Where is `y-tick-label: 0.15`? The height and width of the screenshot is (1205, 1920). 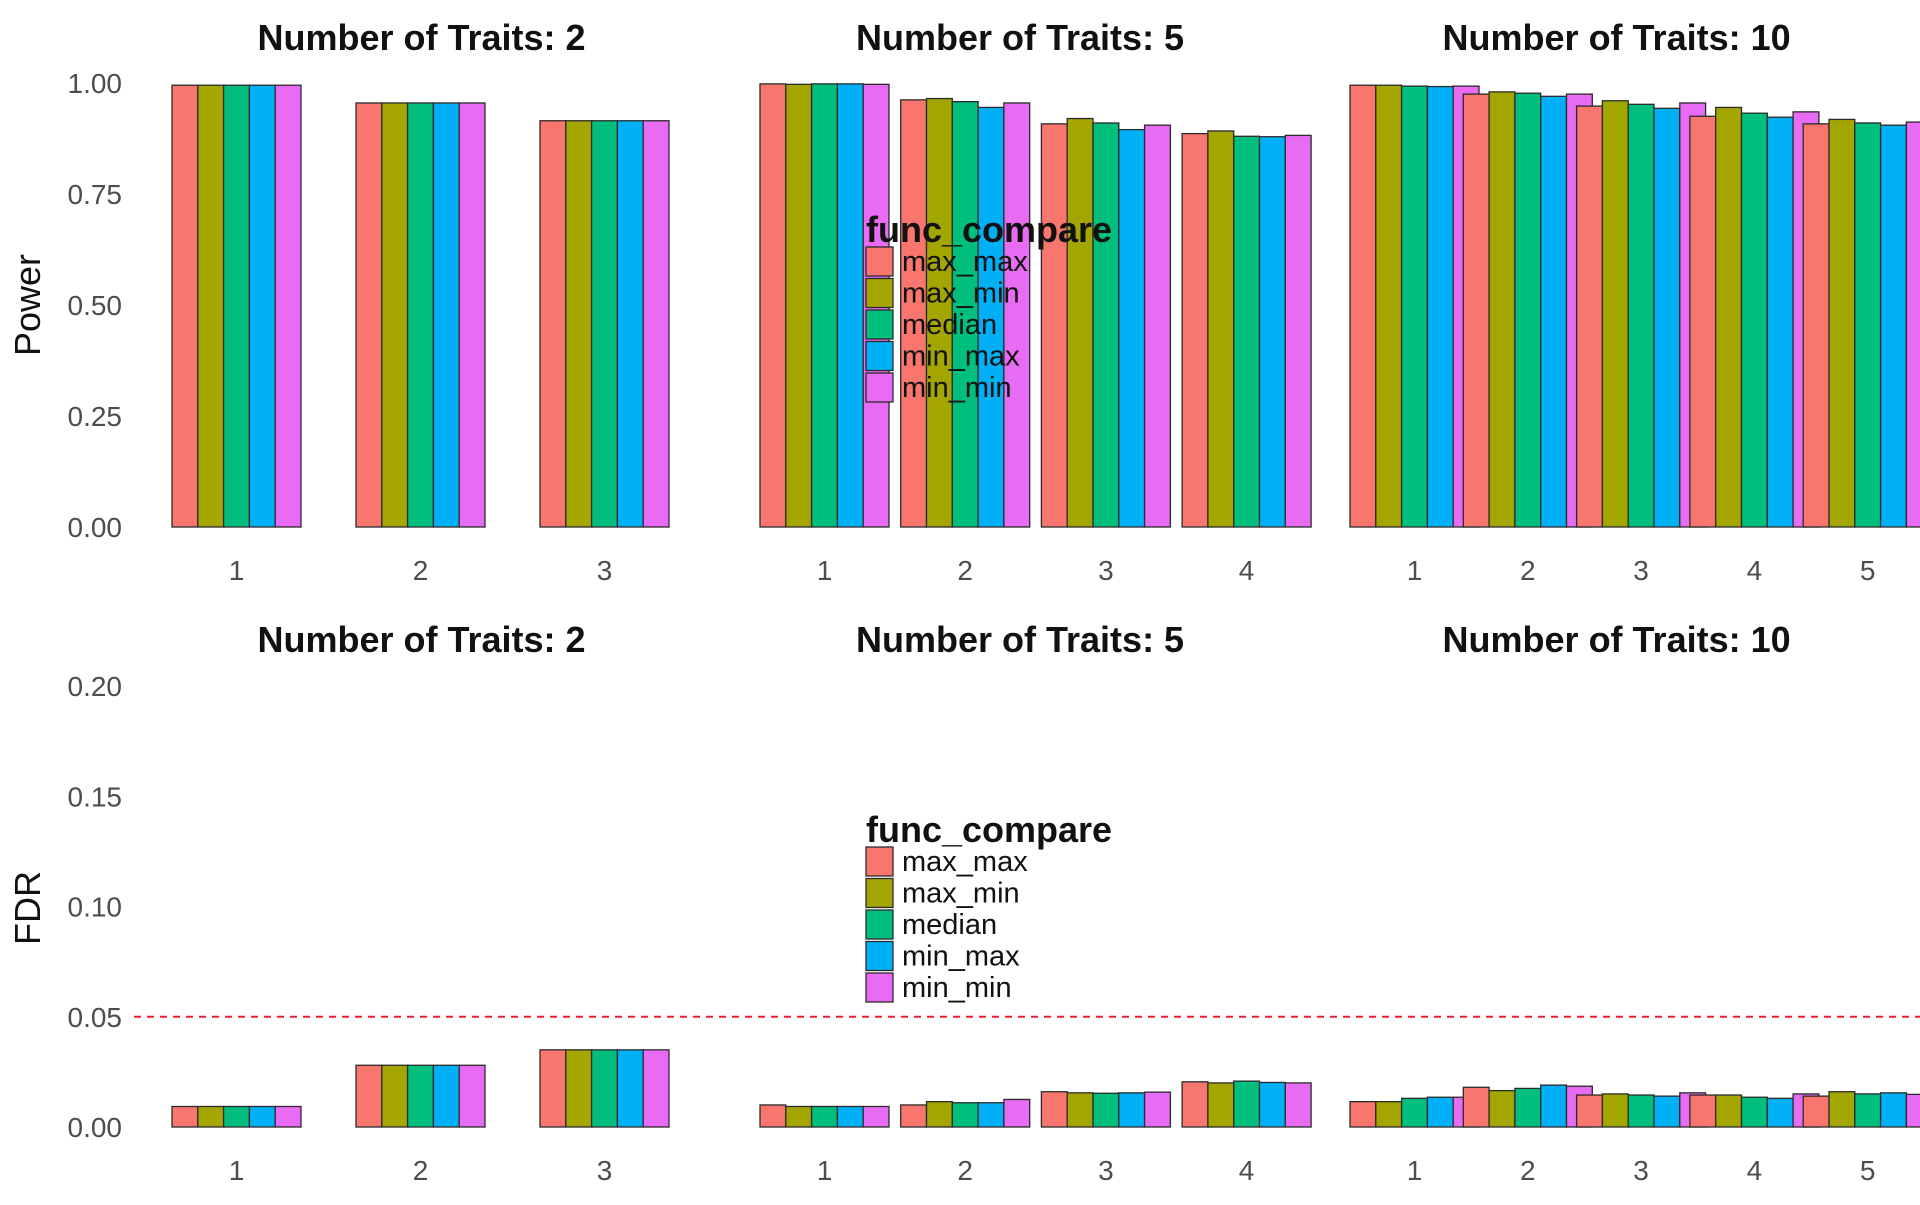 y-tick-label: 0.15 is located at coordinates (95, 796).